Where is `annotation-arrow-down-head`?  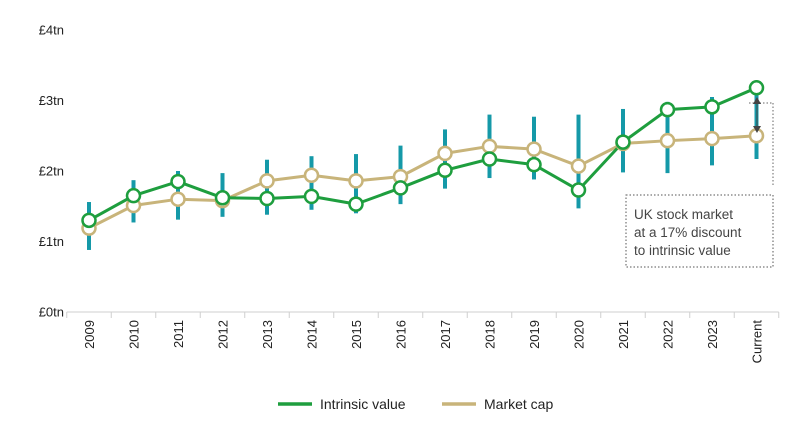 annotation-arrow-down-head is located at coordinates (757, 129).